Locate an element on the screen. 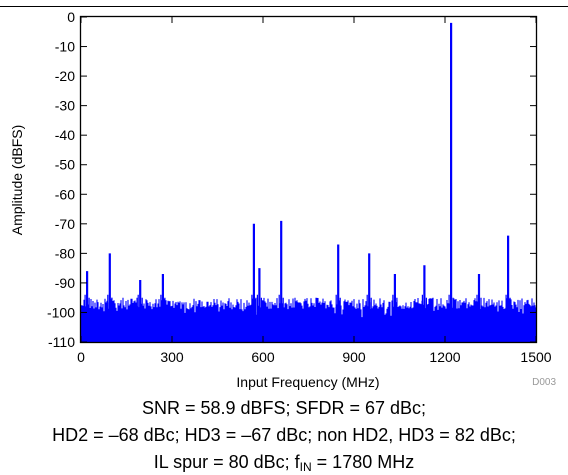 Image resolution: width=568 pixels, height=475 pixels. y-tick-label: -110 is located at coordinates (61, 342).